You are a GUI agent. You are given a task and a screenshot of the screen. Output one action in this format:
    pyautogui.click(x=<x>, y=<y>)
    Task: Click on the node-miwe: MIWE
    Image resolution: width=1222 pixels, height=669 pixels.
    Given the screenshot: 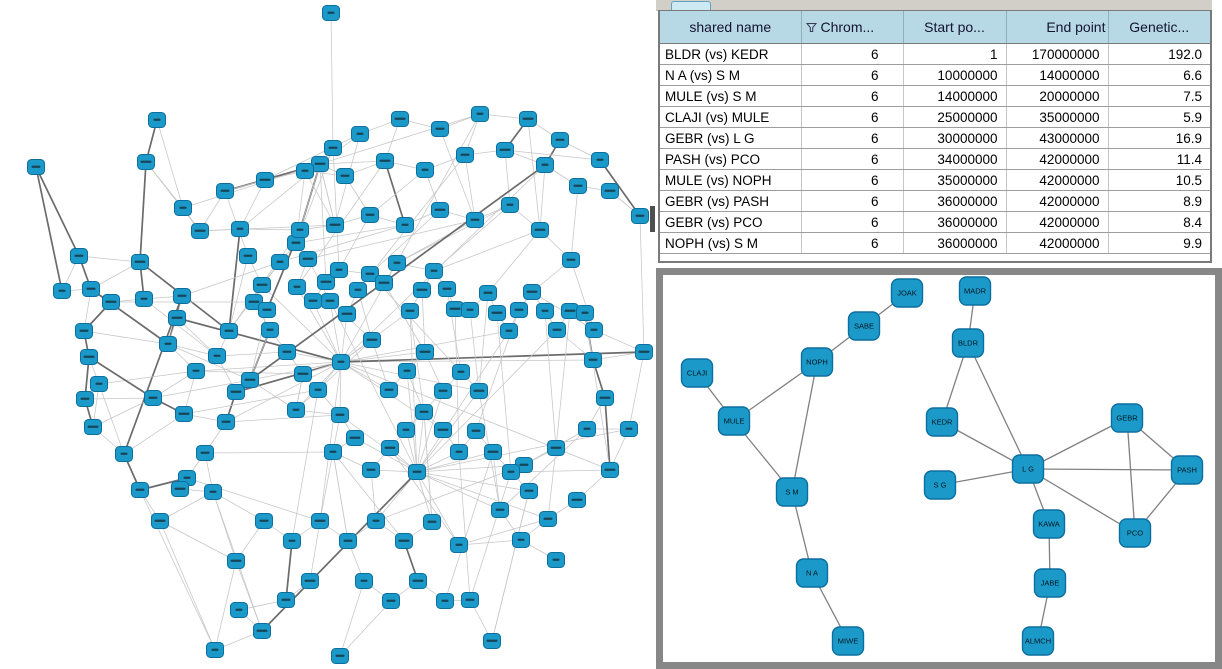 What is the action you would take?
    pyautogui.click(x=848, y=641)
    